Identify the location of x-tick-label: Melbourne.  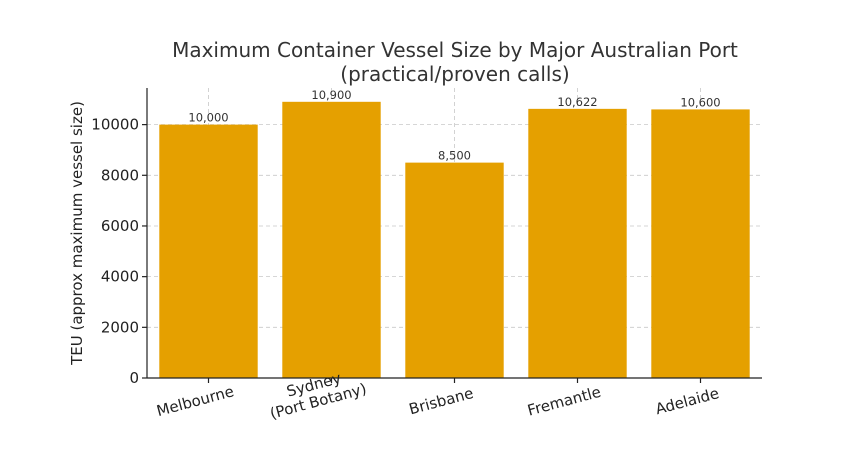
(195, 401).